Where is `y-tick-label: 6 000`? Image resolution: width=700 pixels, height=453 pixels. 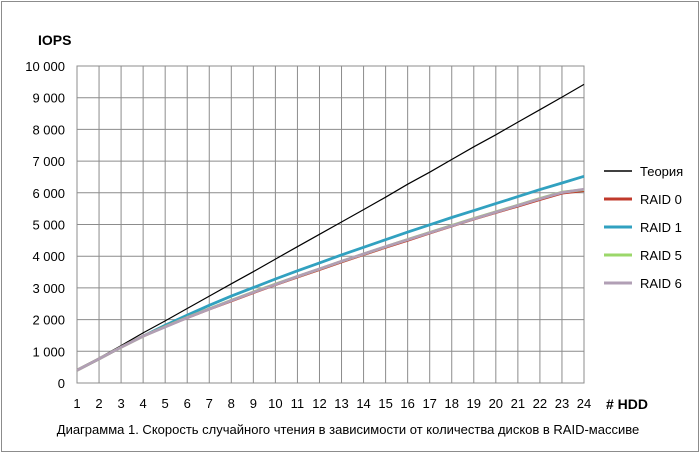
y-tick-label: 6 000 is located at coordinates (48, 193).